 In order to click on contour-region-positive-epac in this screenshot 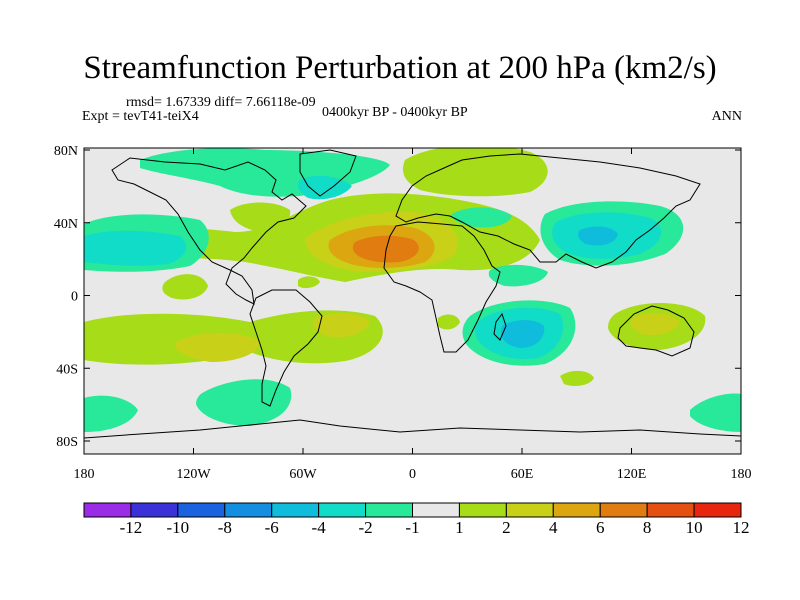, I will do `click(185, 287)`.